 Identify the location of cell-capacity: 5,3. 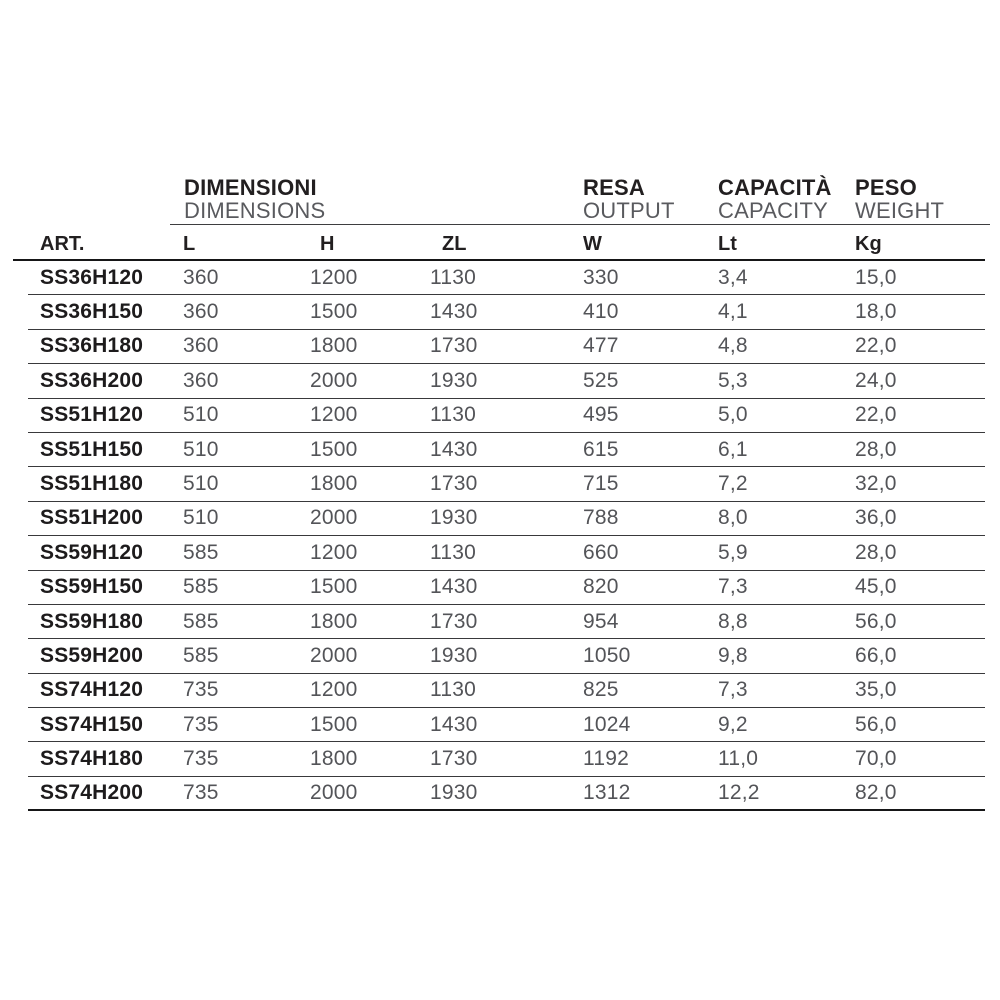
(733, 380).